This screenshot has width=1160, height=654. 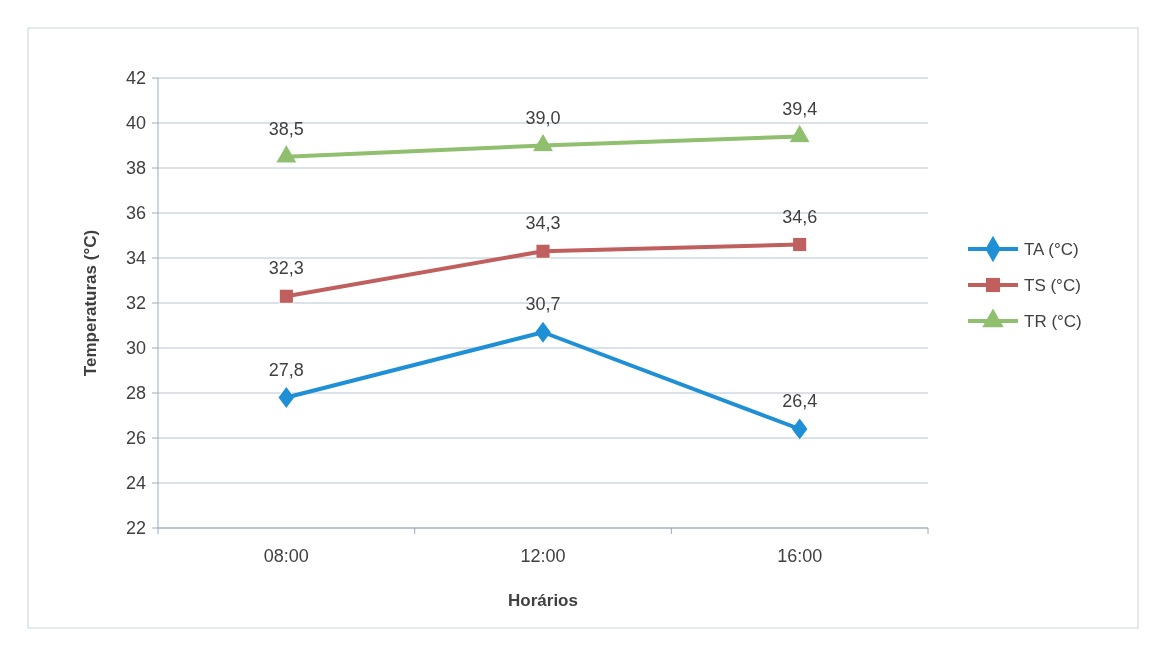 What do you see at coordinates (543, 600) in the screenshot?
I see `x-axis-title: Horários` at bounding box center [543, 600].